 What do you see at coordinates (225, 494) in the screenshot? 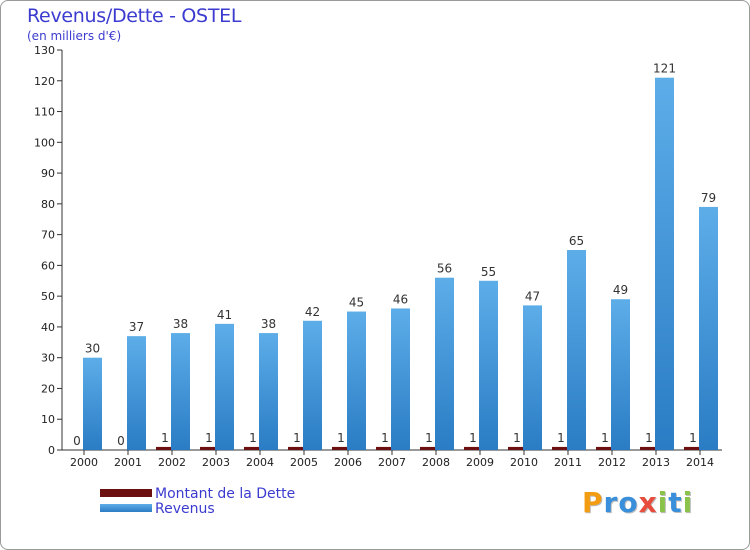
I see `legend-label-dette: Montant de la Dette` at bounding box center [225, 494].